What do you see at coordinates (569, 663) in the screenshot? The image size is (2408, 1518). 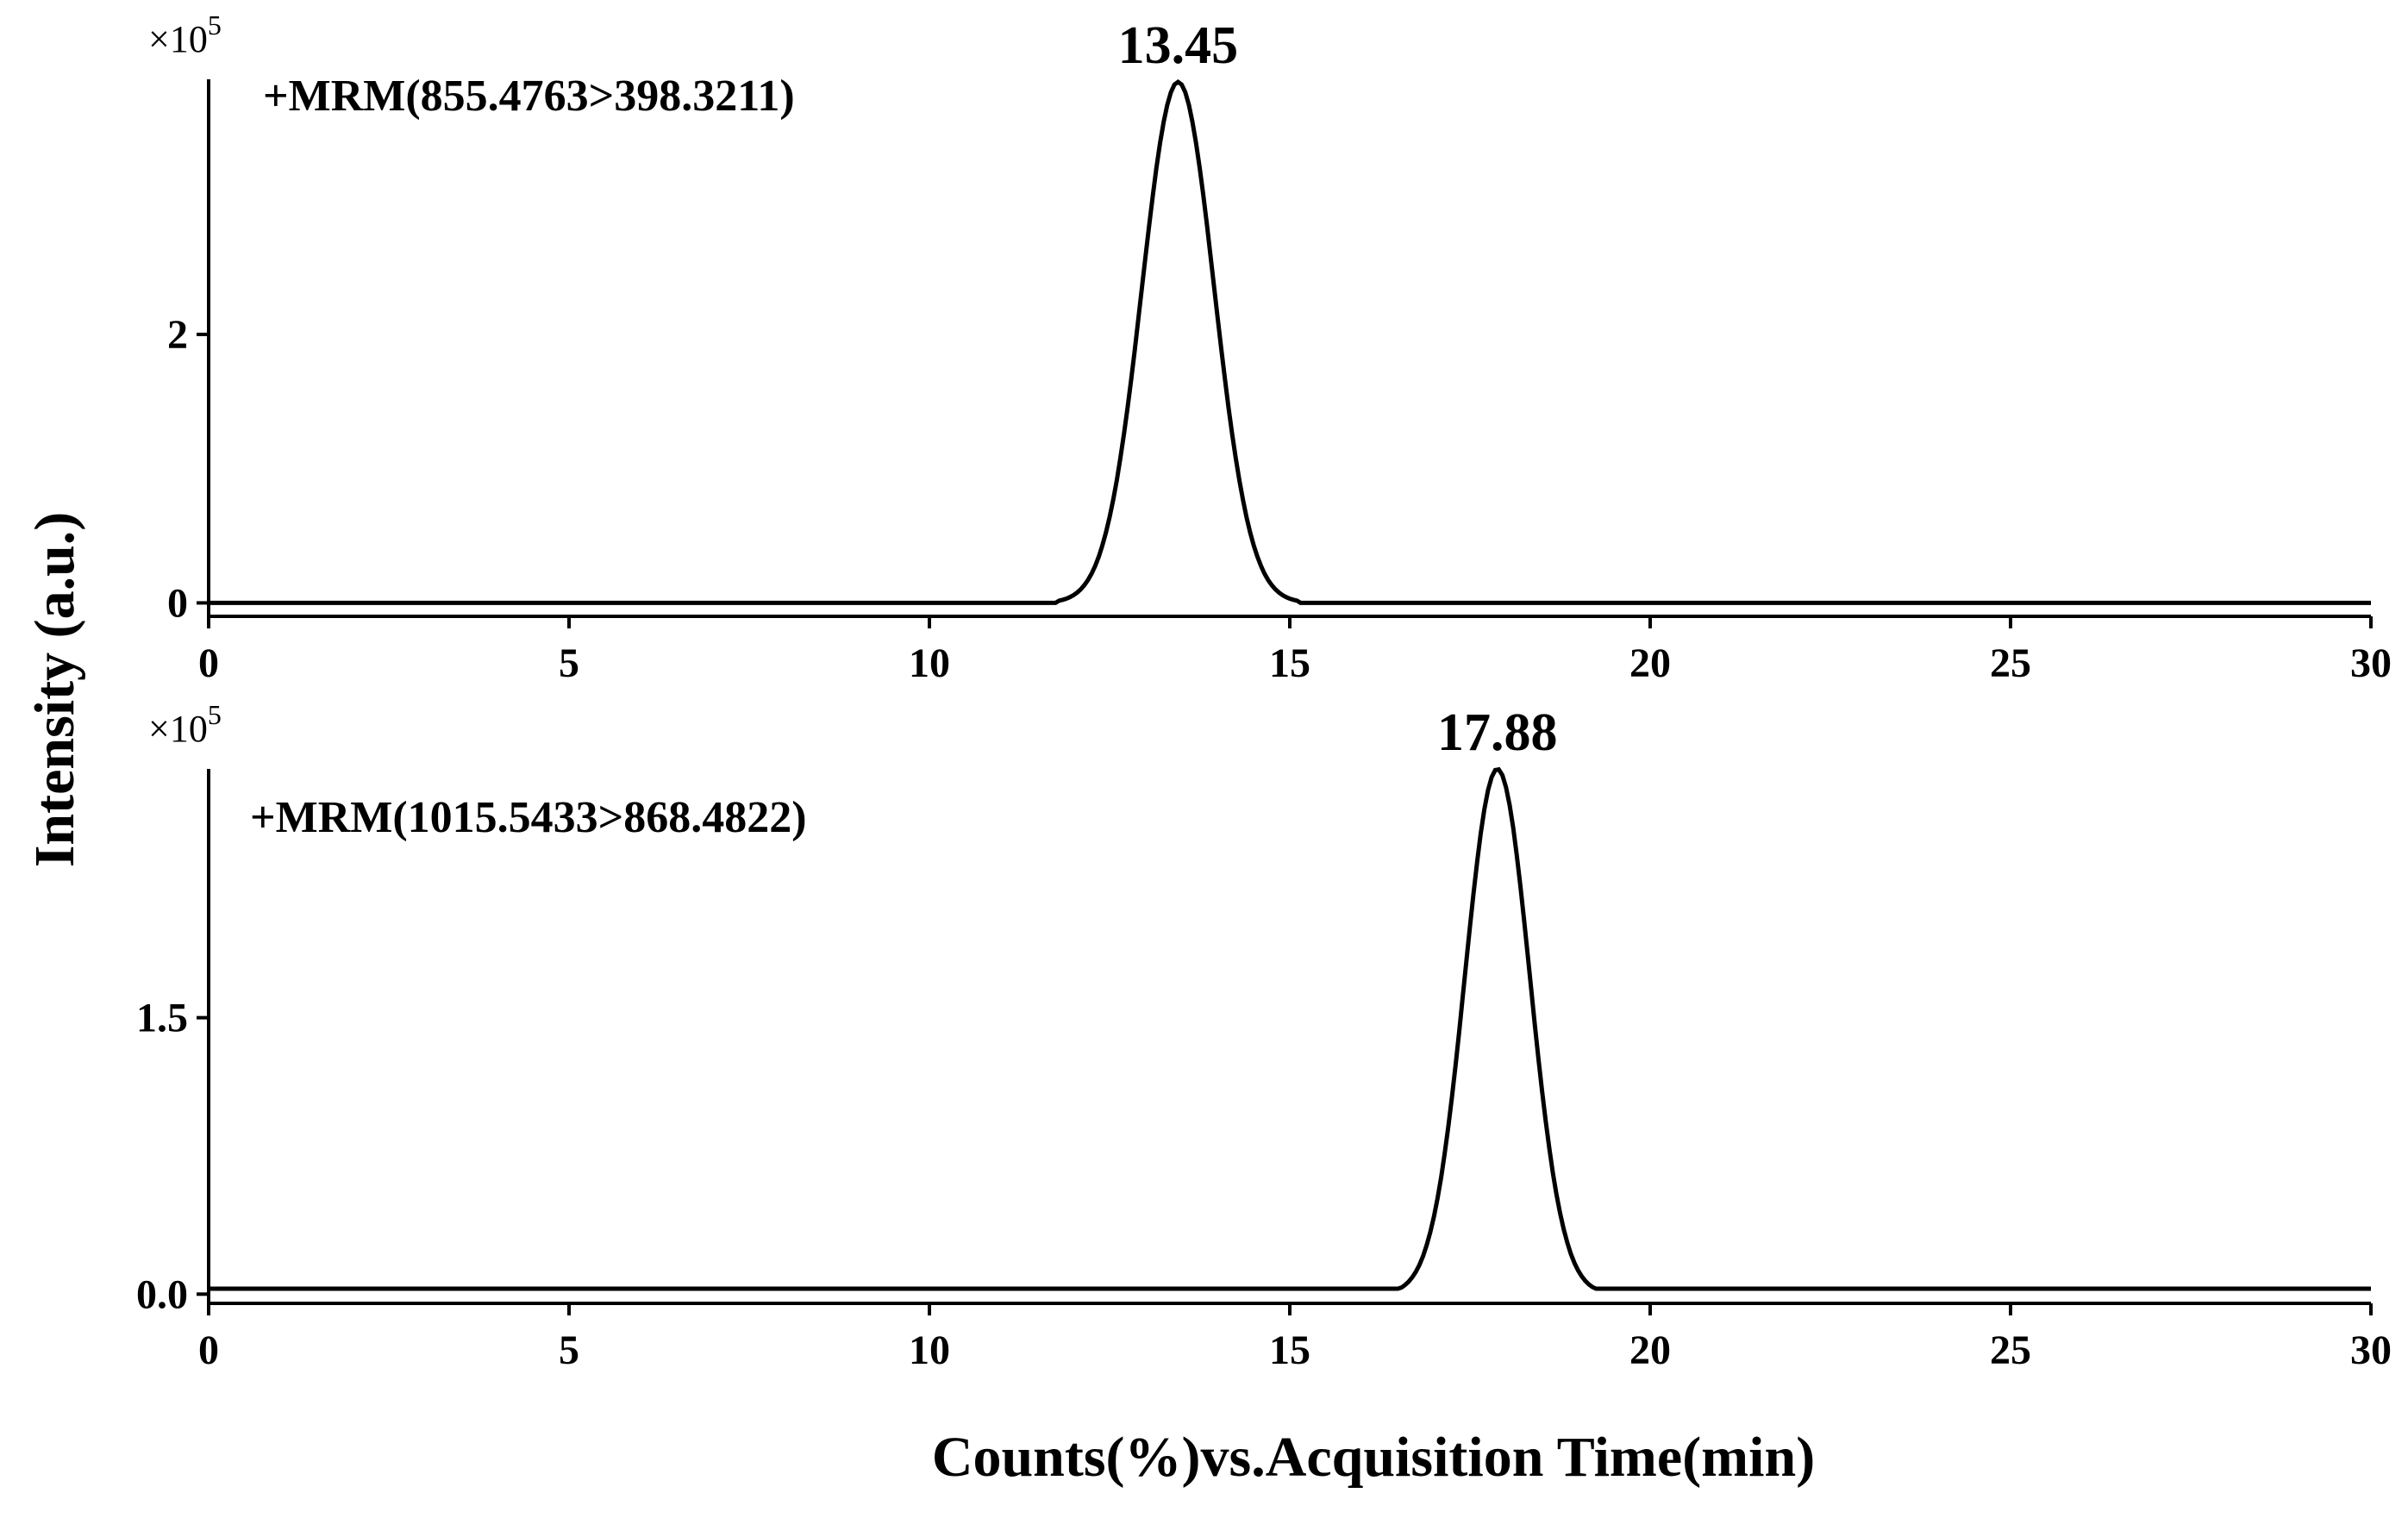 I see `x-tick-label-1-5: 5` at bounding box center [569, 663].